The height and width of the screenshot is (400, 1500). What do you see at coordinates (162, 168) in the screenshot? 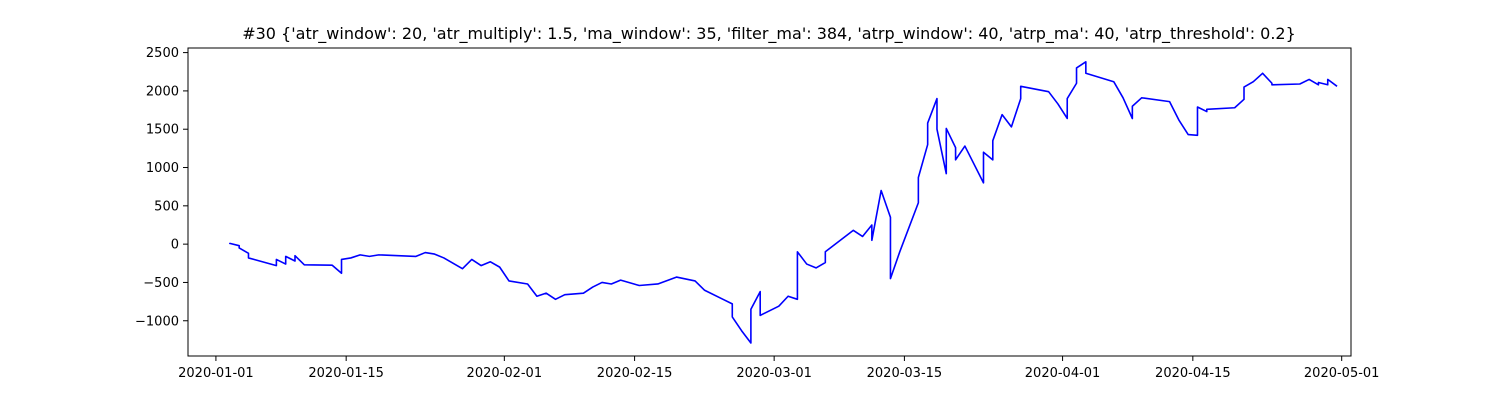
I see `y-tick-label: 1000` at bounding box center [162, 168].